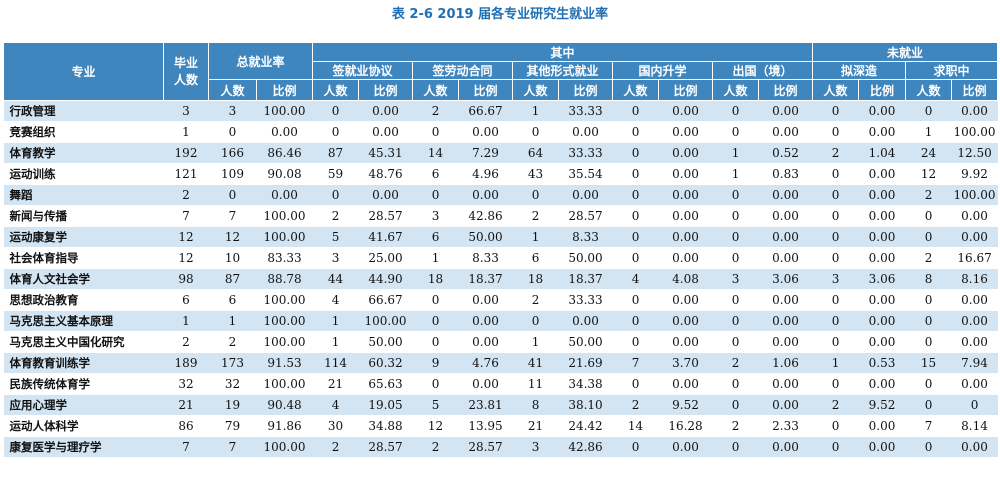  Describe the element at coordinates (284, 132) in the screenshot. I see `cell-employed-ratio: 0.00` at that location.